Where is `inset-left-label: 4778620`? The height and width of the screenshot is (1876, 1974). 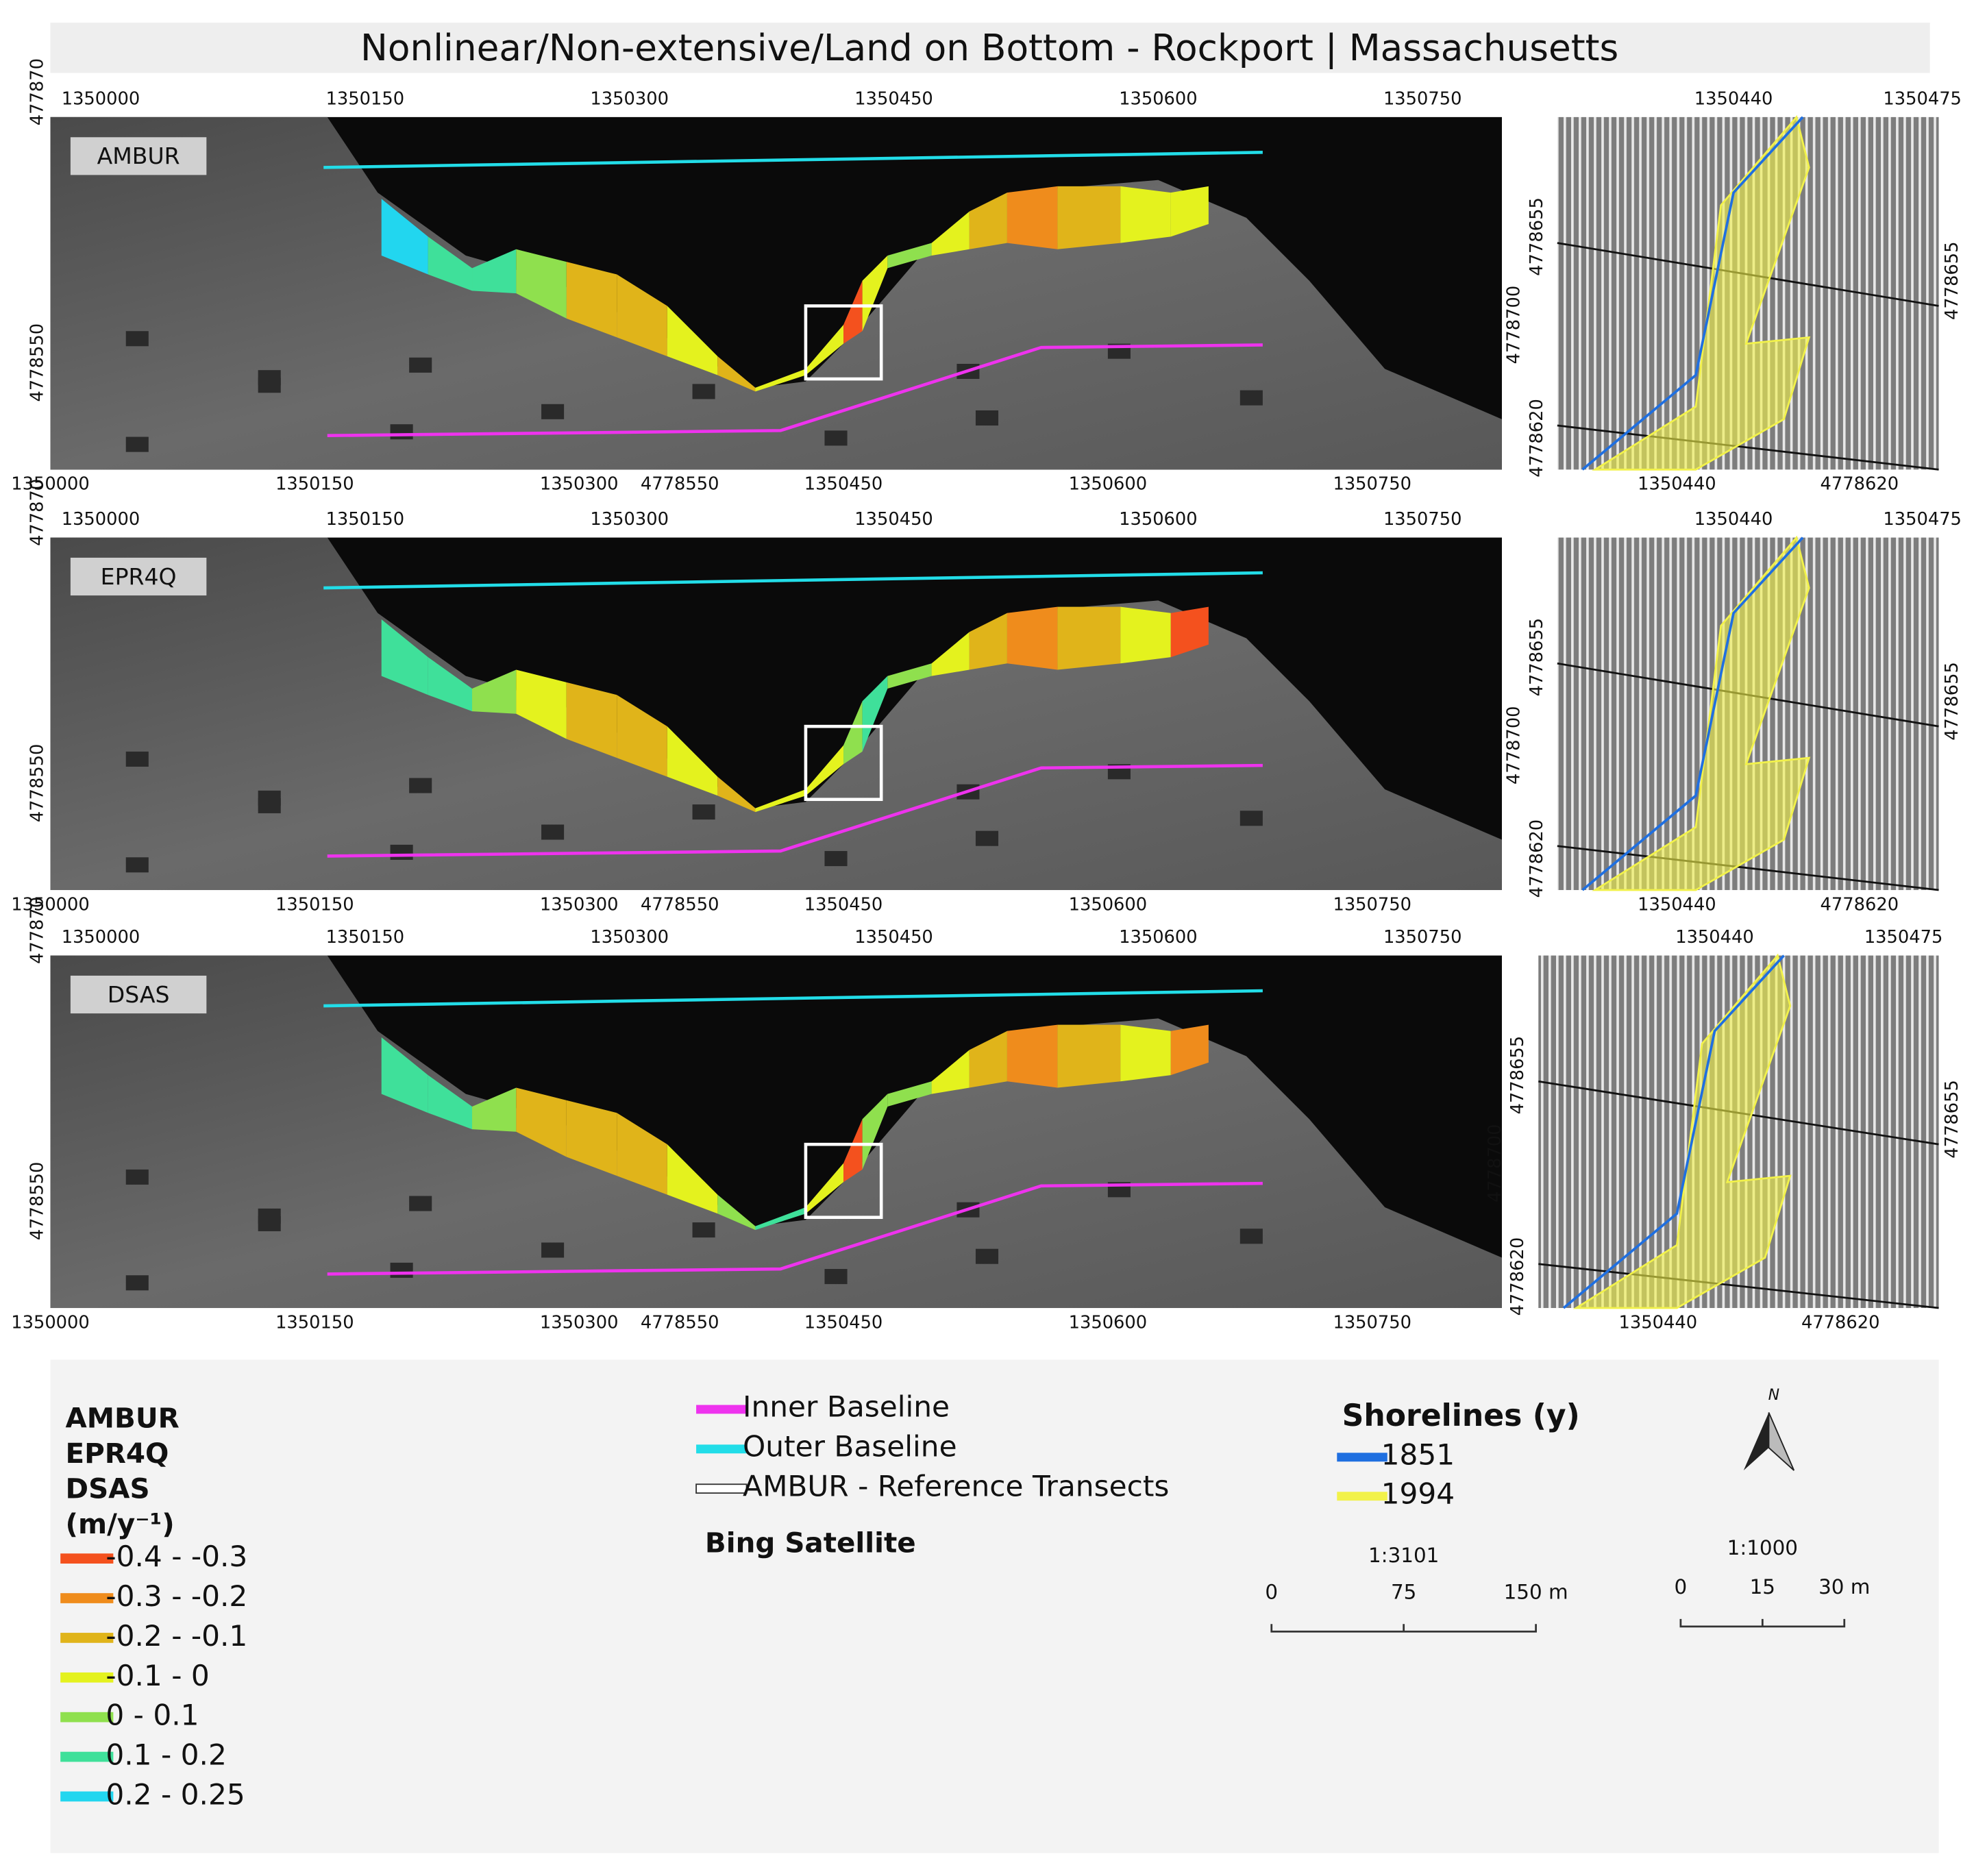 inset-left-label: 4778620 is located at coordinates (1537, 858).